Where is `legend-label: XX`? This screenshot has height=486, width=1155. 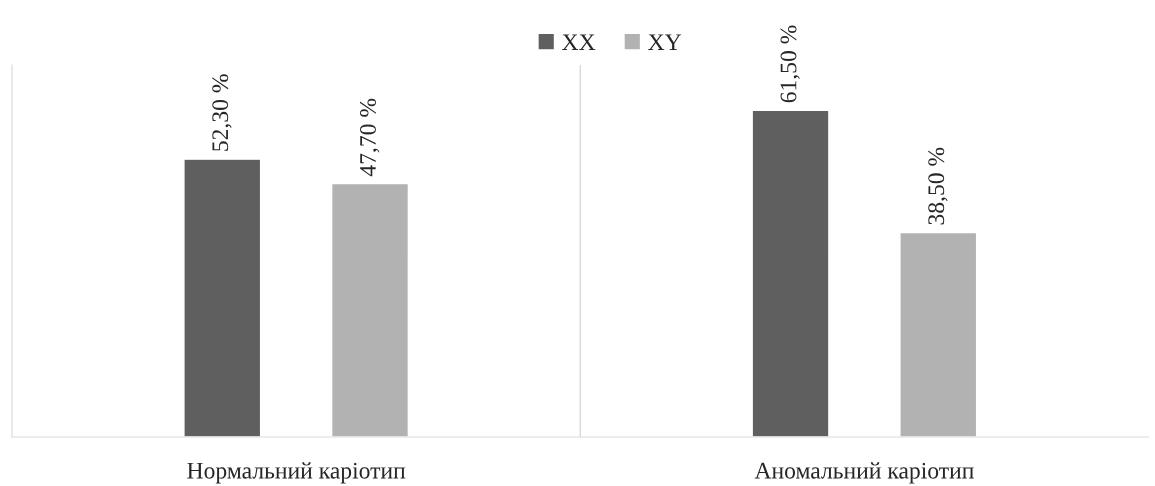 legend-label: XX is located at coordinates (579, 42).